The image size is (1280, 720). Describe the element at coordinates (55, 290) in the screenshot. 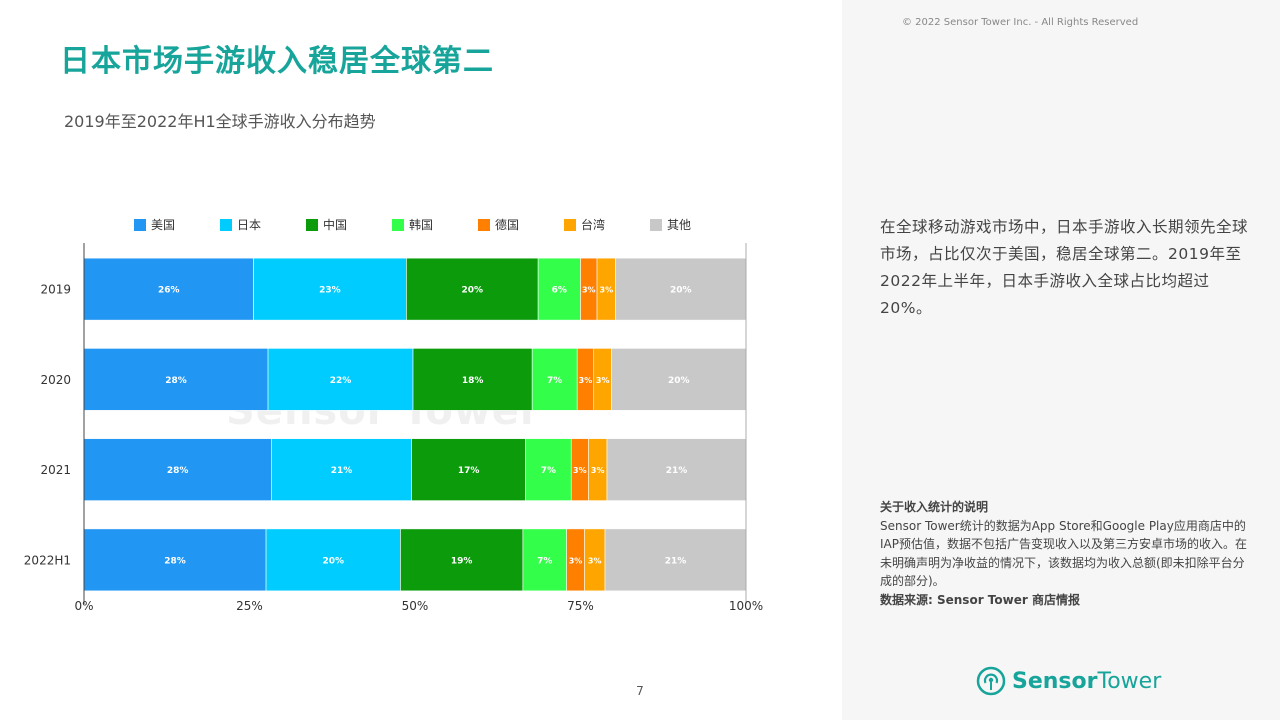

I see `category-label: 2019` at that location.